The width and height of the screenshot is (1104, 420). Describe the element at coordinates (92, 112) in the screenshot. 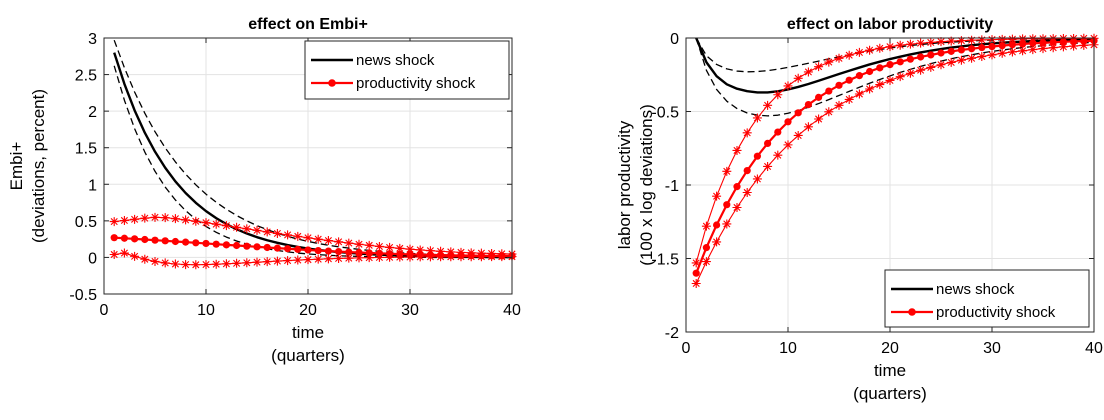

I see `y-tick-label: 2` at that location.